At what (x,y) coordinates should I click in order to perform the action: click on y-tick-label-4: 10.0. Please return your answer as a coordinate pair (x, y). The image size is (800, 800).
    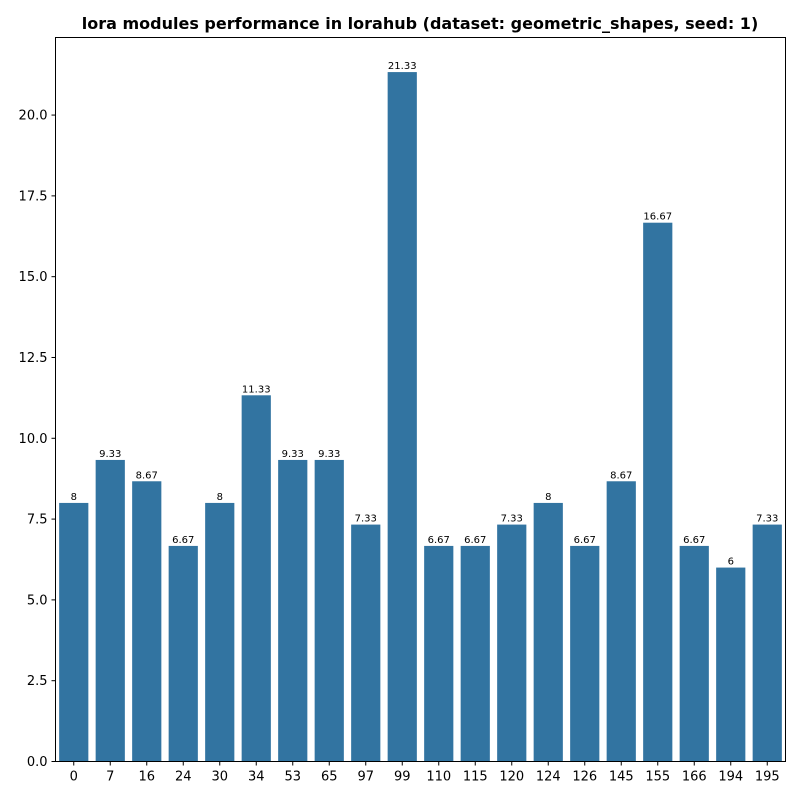
    Looking at the image, I should click on (33, 439).